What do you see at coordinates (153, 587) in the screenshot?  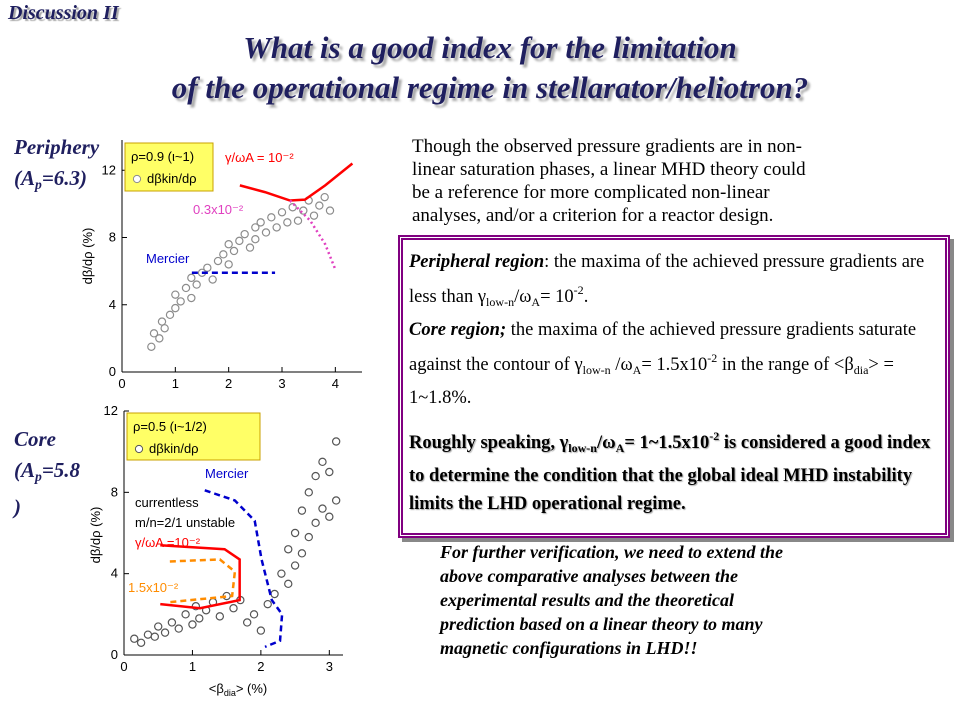 I see `curve-label: 1.5x10⁻²` at bounding box center [153, 587].